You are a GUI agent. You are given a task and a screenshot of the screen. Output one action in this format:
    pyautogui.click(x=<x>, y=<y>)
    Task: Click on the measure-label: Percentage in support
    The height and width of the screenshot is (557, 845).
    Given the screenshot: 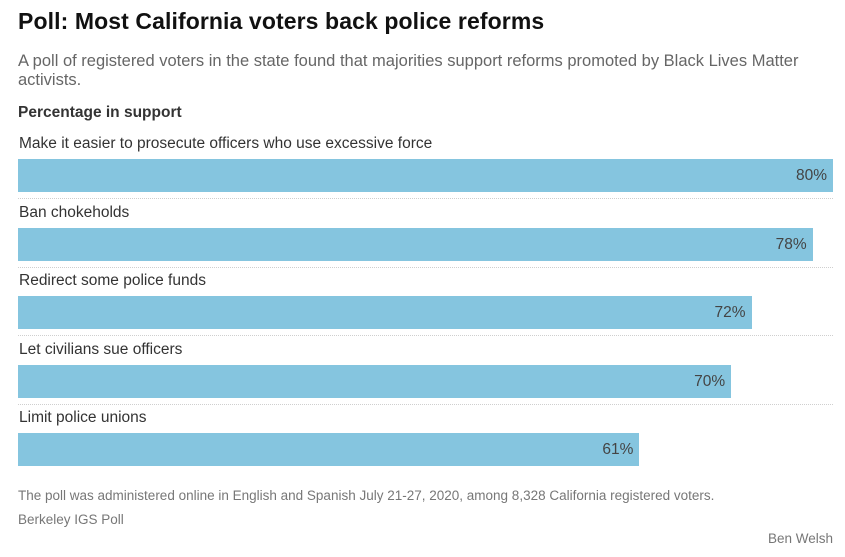 What is the action you would take?
    pyautogui.click(x=100, y=112)
    